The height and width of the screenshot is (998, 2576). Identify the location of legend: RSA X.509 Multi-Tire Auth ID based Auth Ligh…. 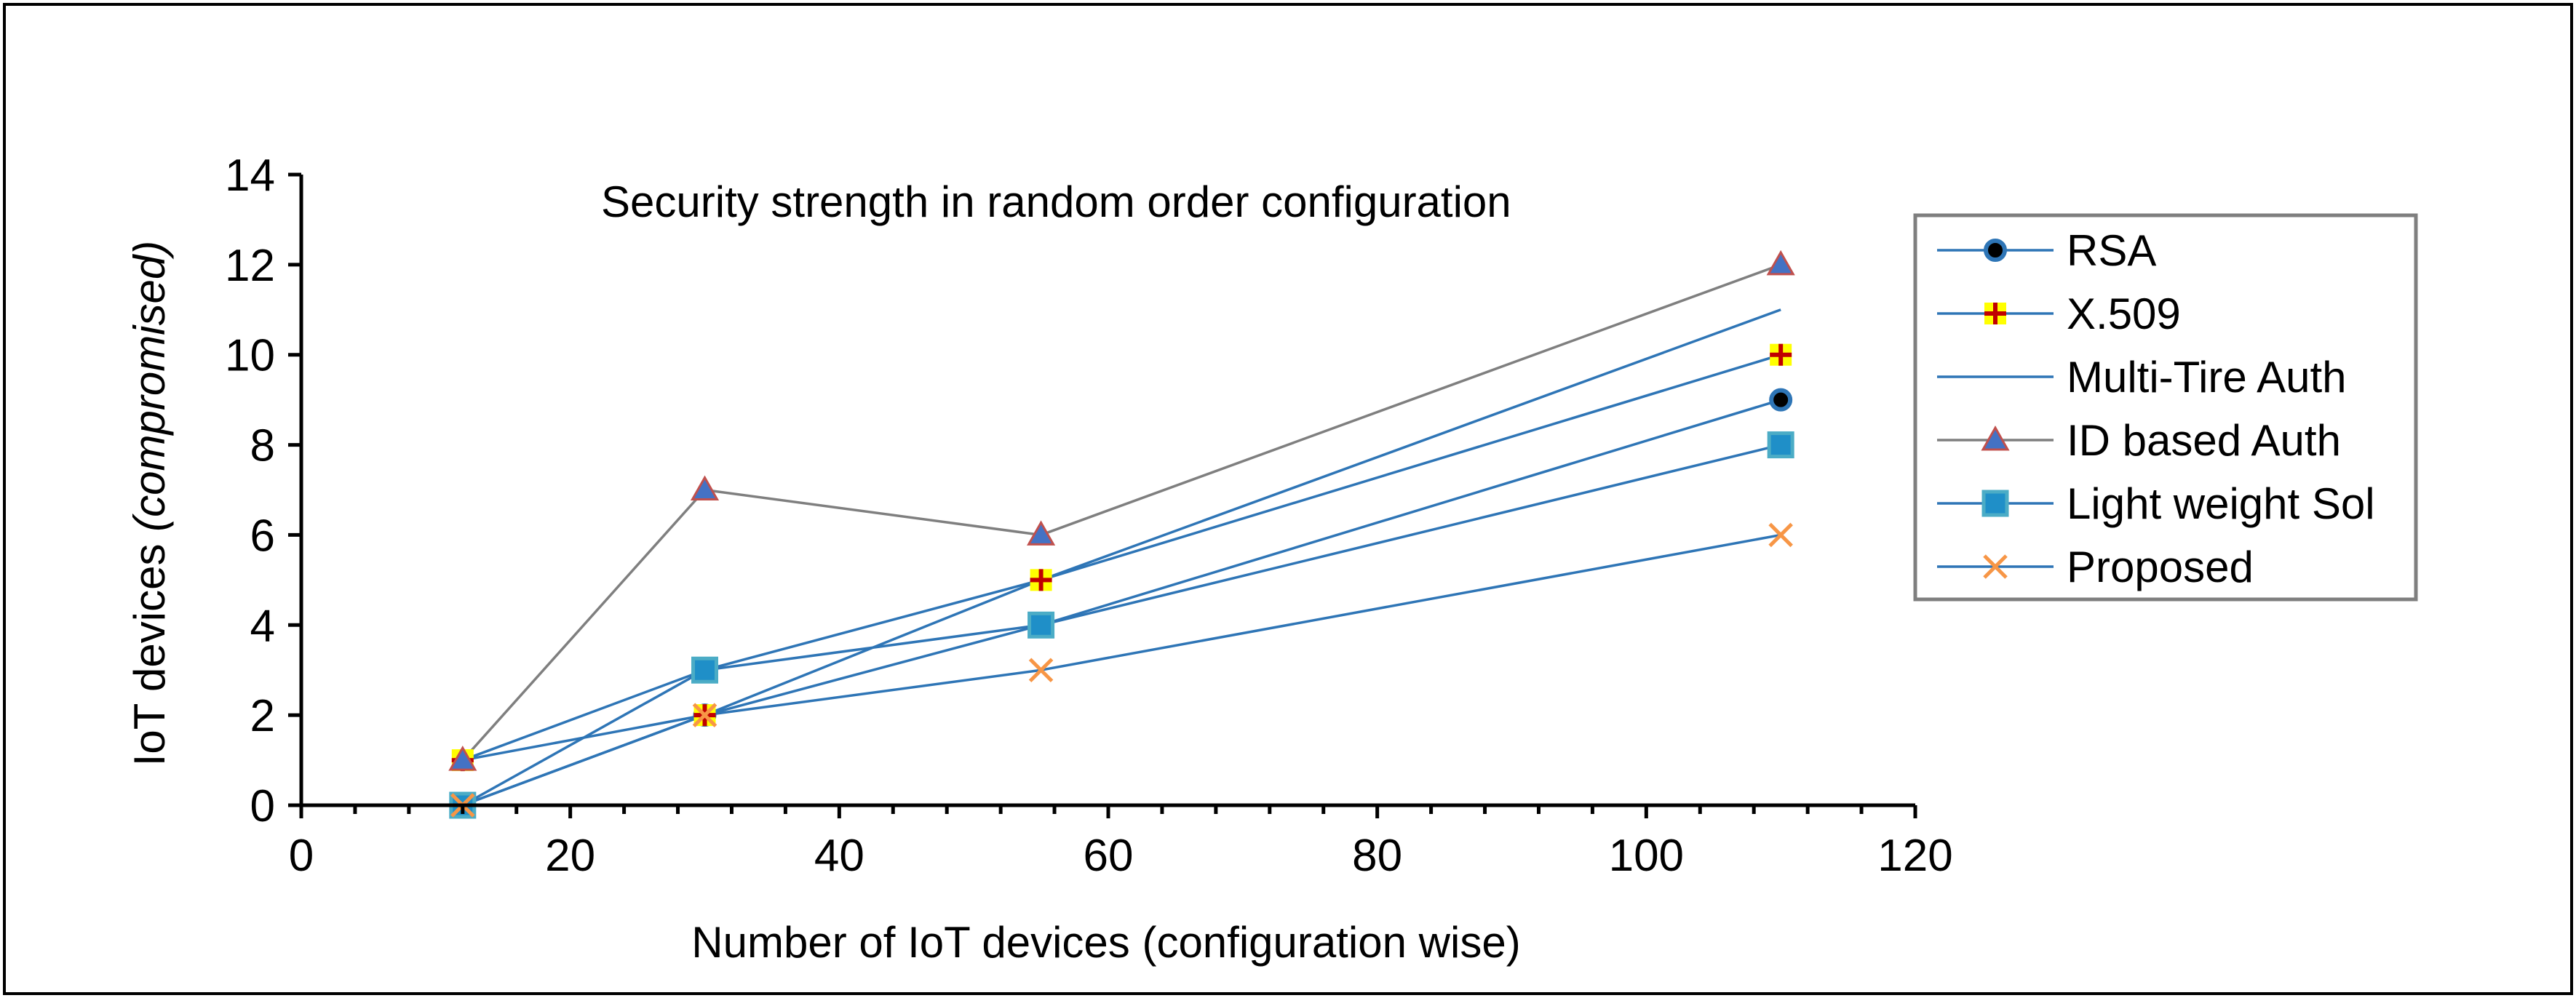
(2165, 407).